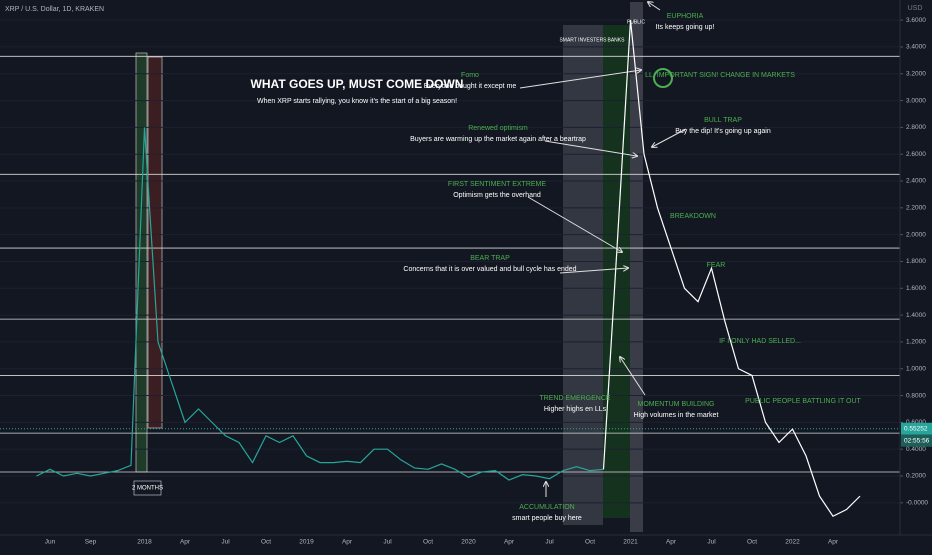 This screenshot has width=932, height=555. What do you see at coordinates (916, 234) in the screenshot?
I see `y-tick-label: 2.0000` at bounding box center [916, 234].